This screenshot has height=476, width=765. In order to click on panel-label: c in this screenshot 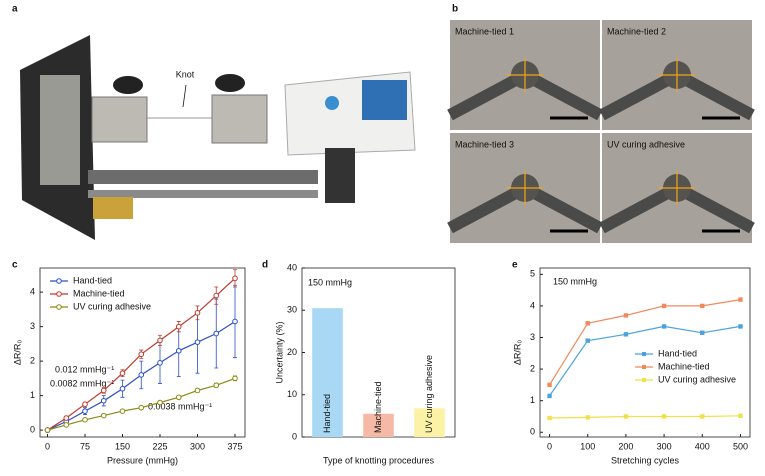, I will do `click(15, 265)`.